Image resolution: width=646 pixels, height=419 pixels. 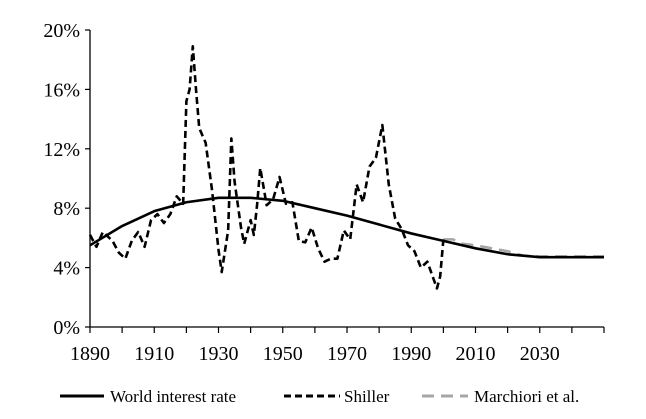 What do you see at coordinates (411, 354) in the screenshot?
I see `x-tick-label: 1990` at bounding box center [411, 354].